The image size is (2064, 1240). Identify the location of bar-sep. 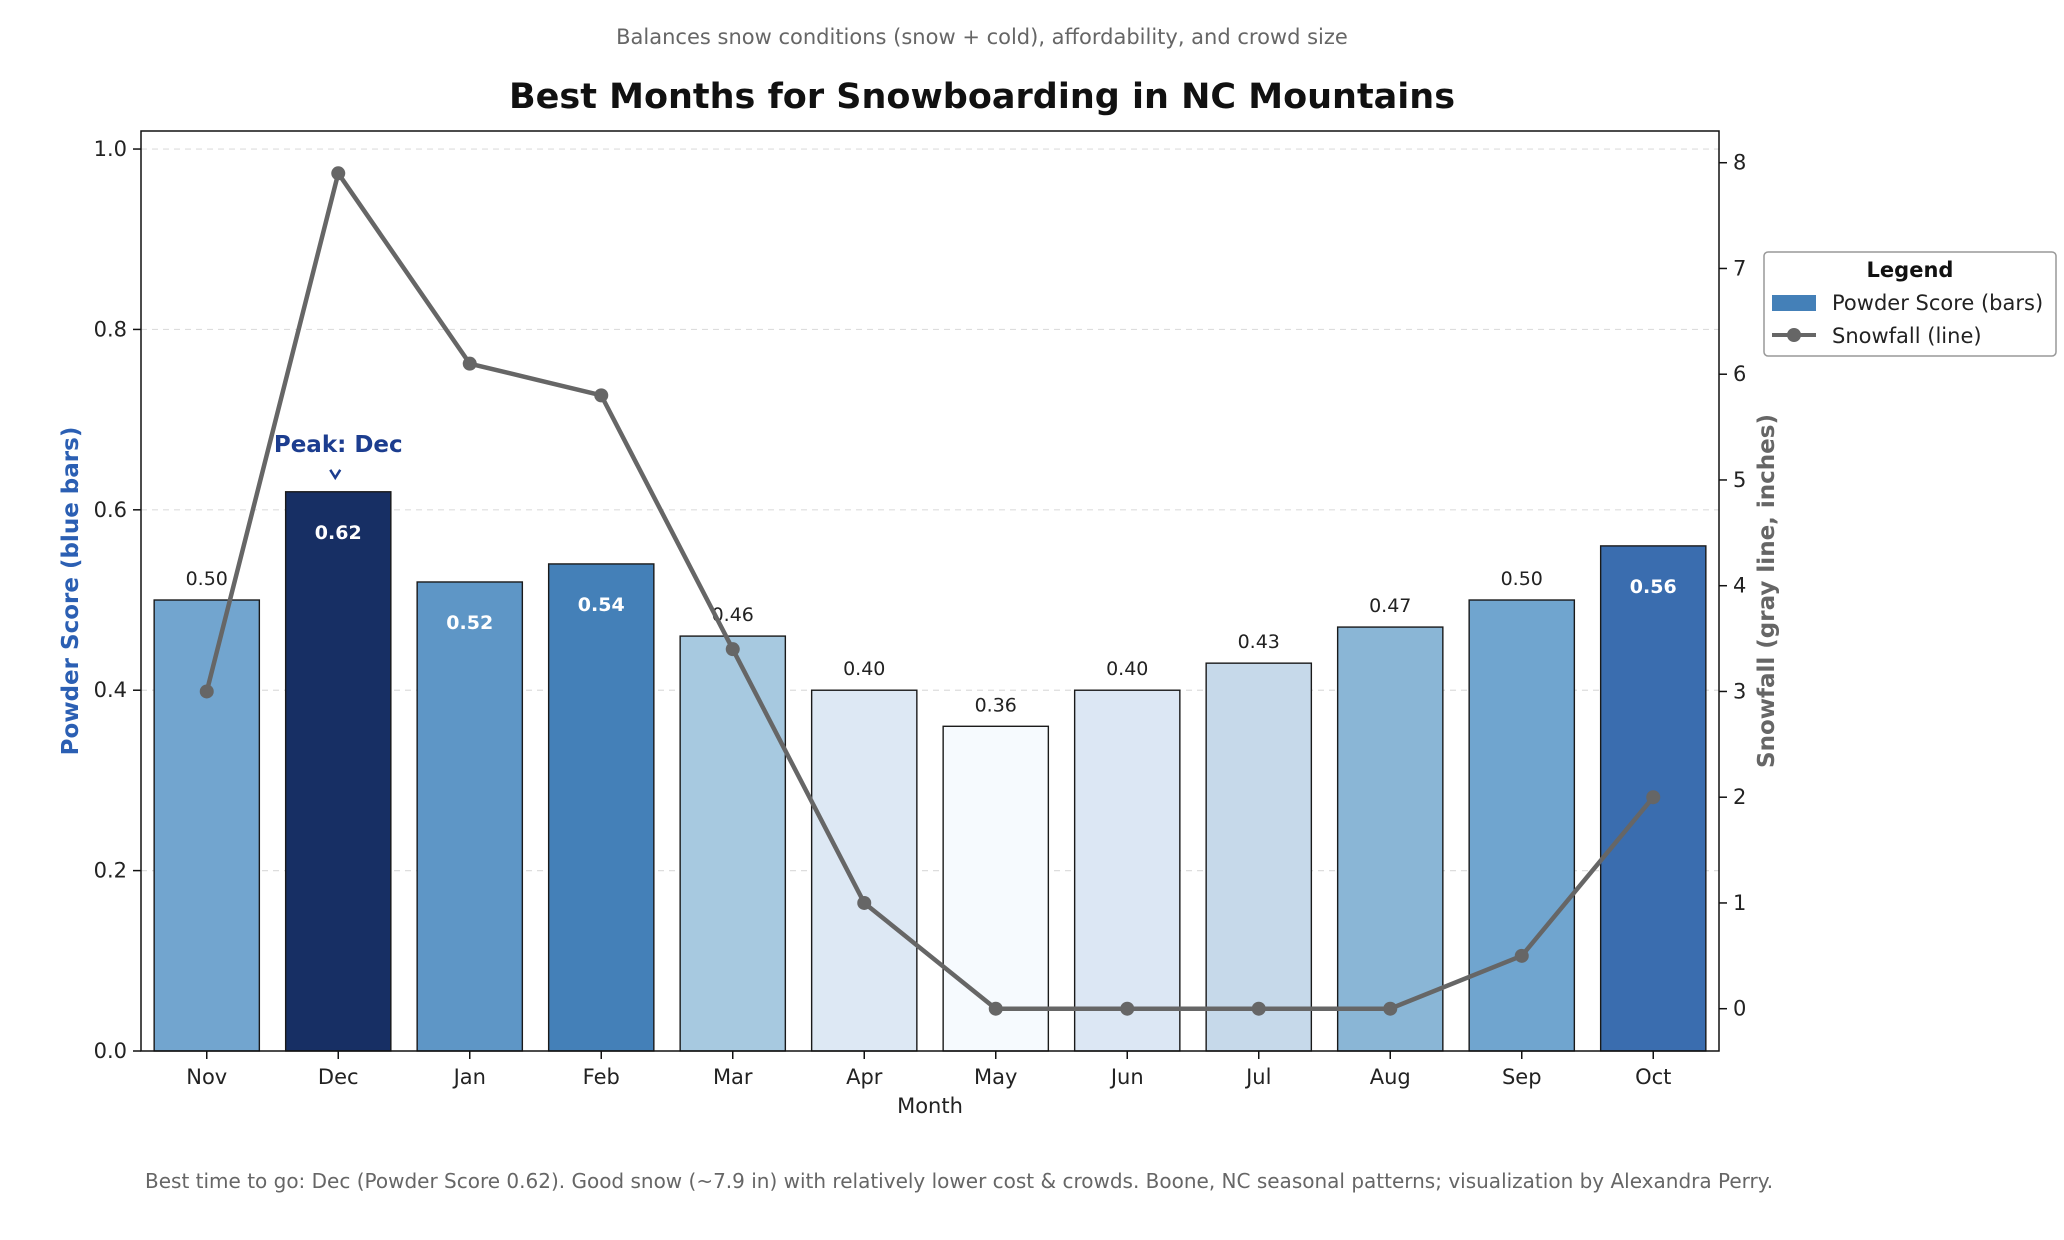
(1522, 825).